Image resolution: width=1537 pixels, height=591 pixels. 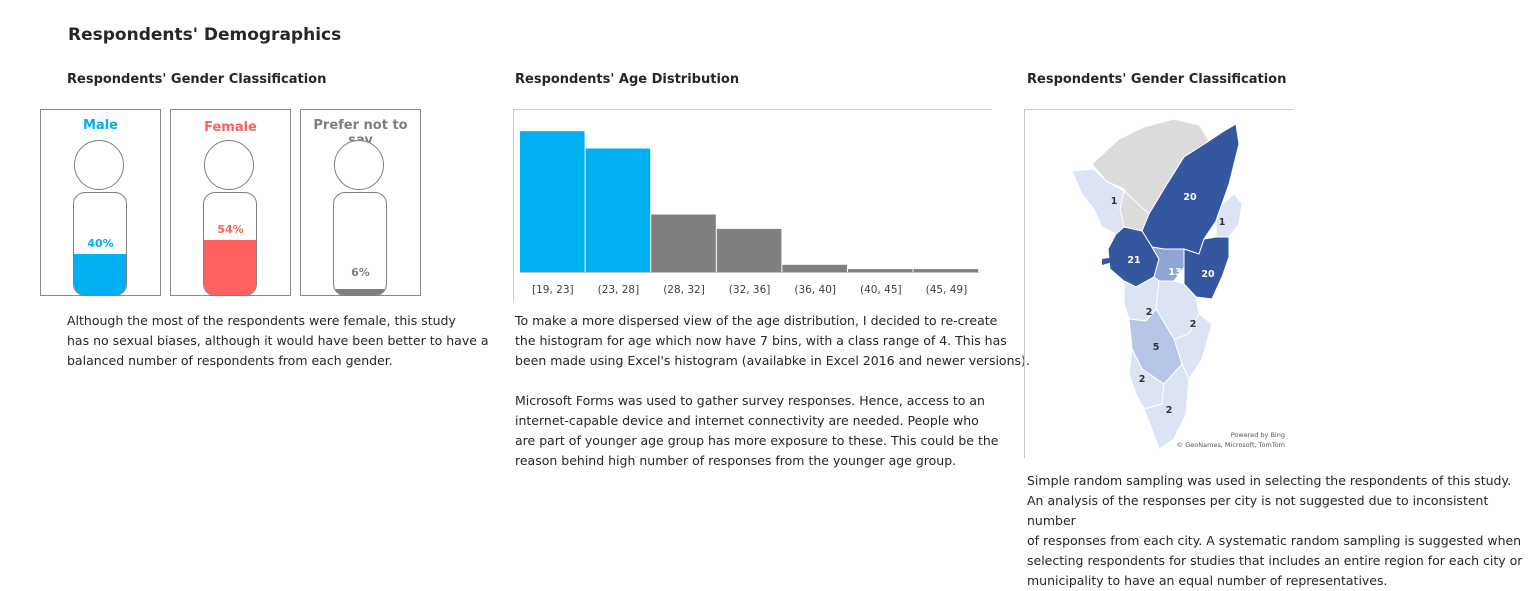 What do you see at coordinates (100, 125) in the screenshot?
I see `gender-card-label: Male` at bounding box center [100, 125].